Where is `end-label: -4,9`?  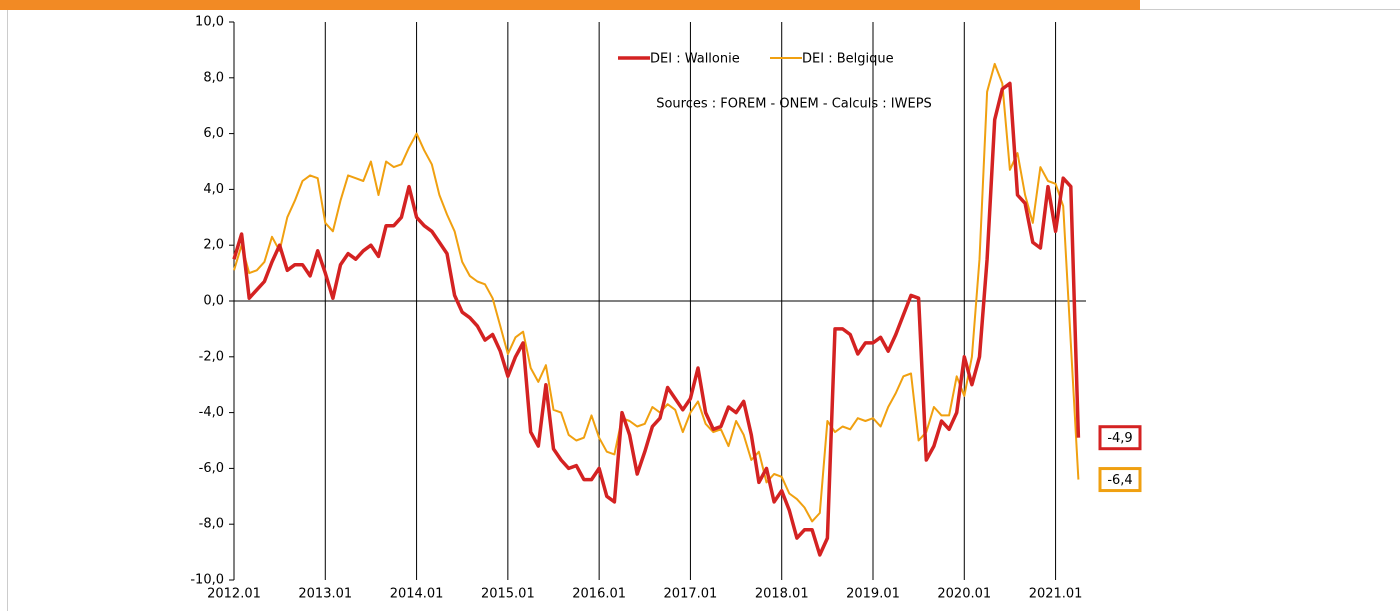 end-label: -4,9 is located at coordinates (1119, 438).